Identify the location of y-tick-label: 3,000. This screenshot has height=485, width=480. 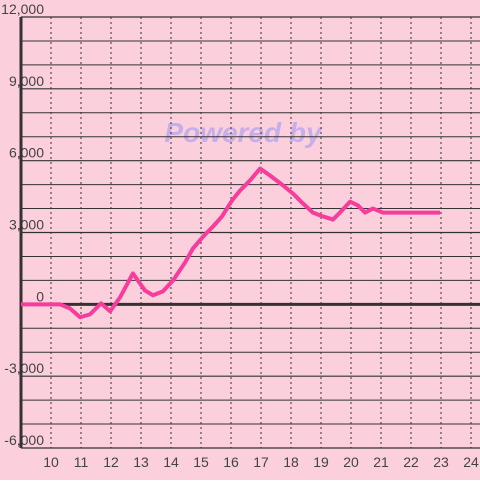
(26, 225).